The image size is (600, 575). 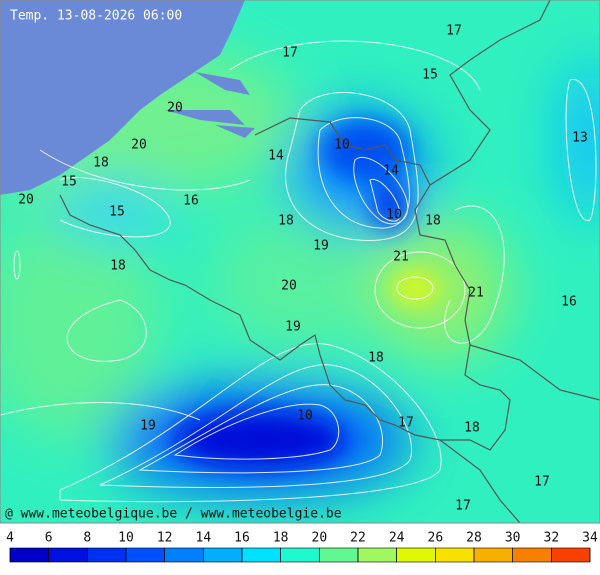 I want to click on legend-tick-label: 14, so click(x=204, y=538).